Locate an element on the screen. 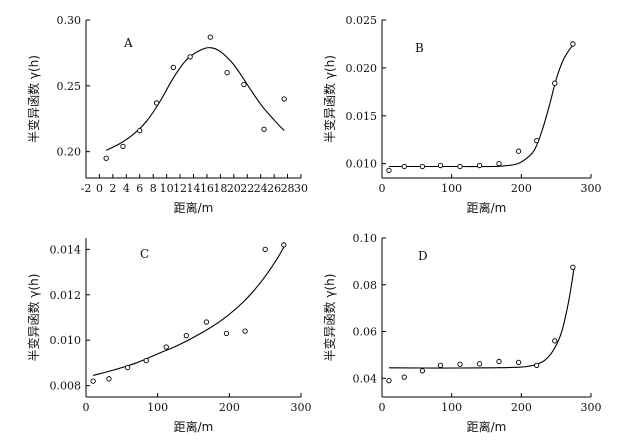  y-tick-label: 0.30 is located at coordinates (69, 20).